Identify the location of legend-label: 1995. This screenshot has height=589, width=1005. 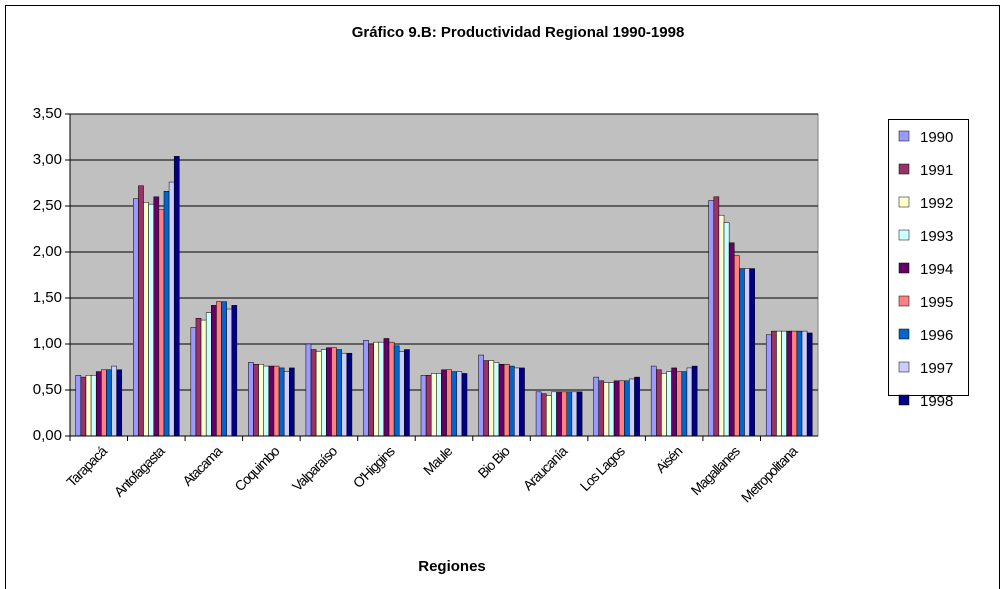
(936, 302).